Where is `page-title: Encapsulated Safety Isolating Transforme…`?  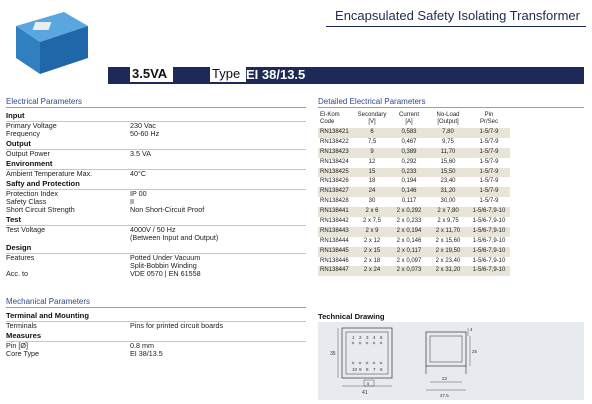
page-title: Encapsulated Safety Isolating Transforme… is located at coordinates (457, 15).